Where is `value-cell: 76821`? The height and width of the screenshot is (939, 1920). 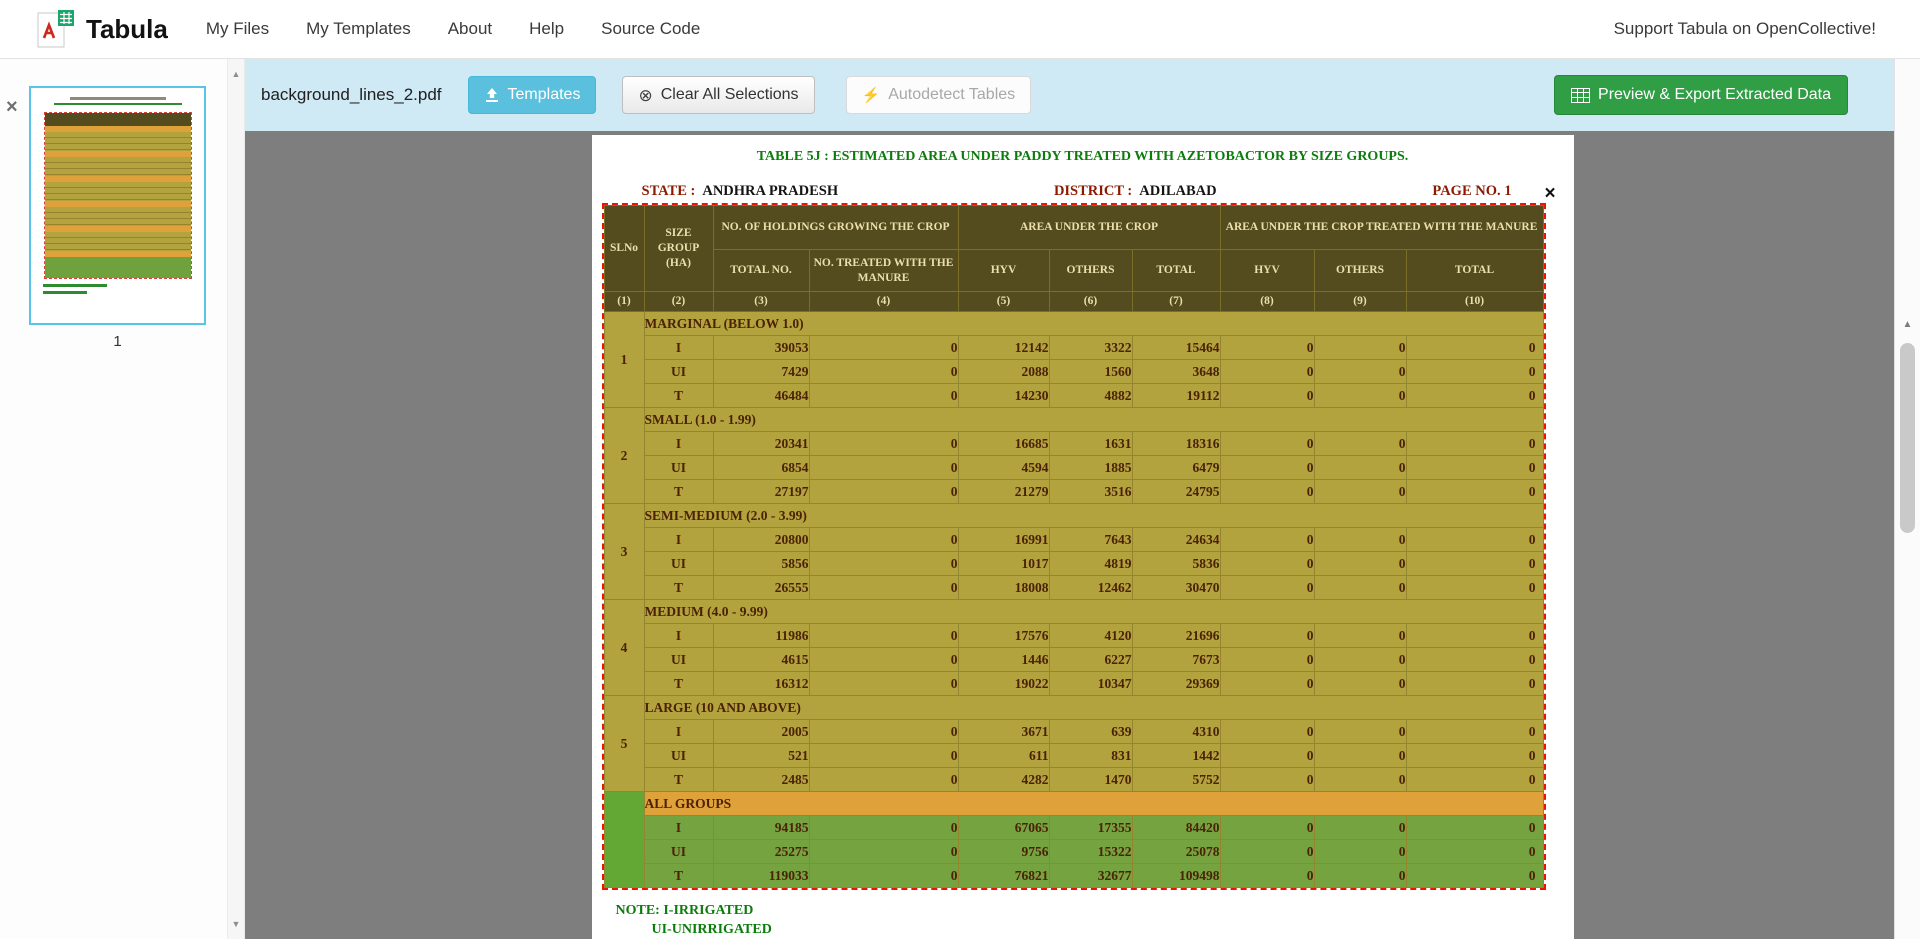 value-cell: 76821 is located at coordinates (1003, 875).